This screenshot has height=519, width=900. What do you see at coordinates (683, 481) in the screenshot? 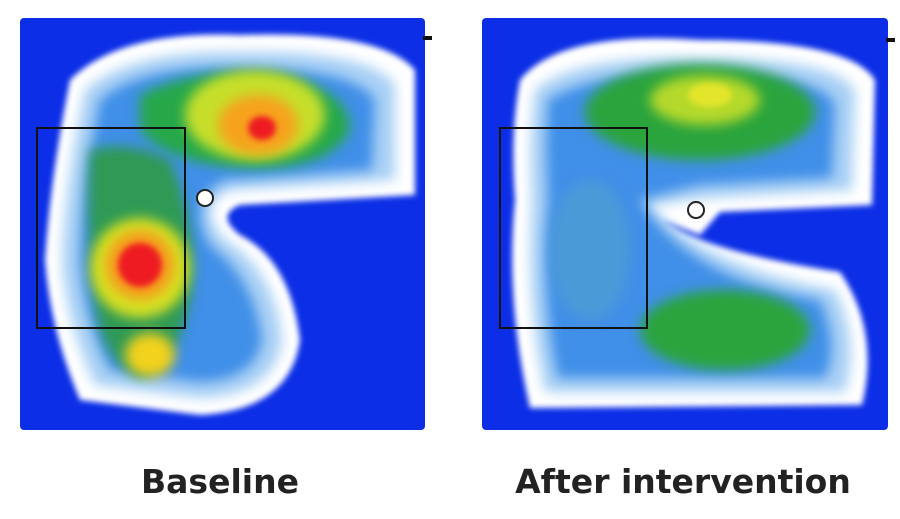
I see `panel-label: After intervention` at bounding box center [683, 481].